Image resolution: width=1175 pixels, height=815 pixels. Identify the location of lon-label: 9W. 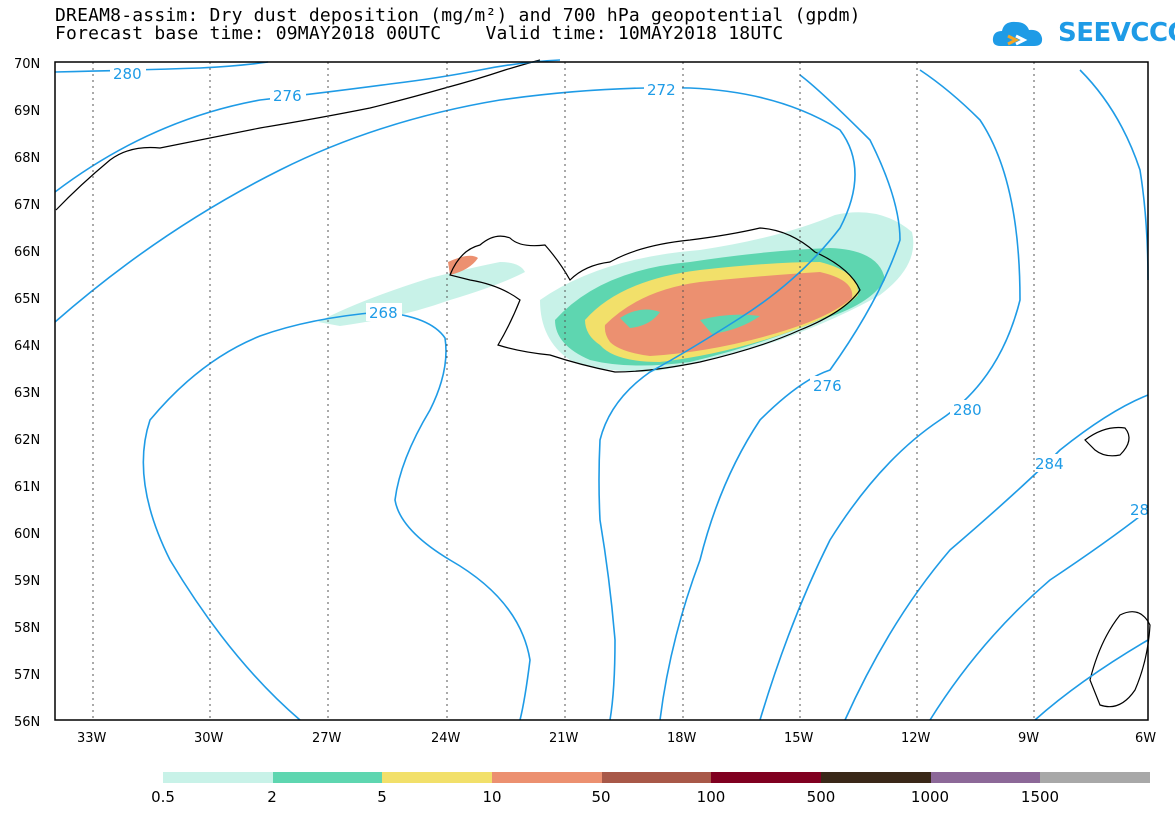
(1028, 738).